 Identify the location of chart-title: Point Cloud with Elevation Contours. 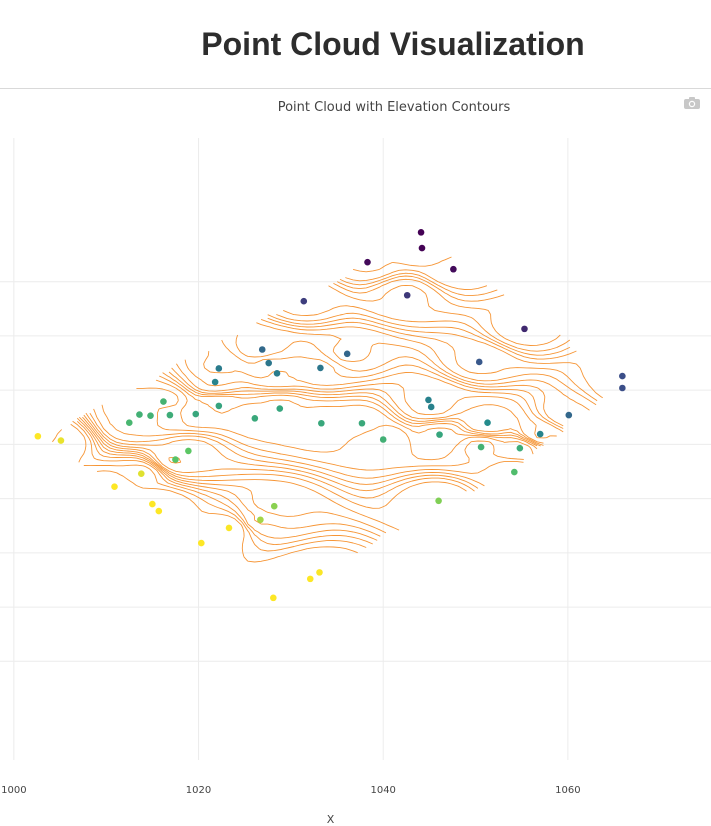
(394, 107).